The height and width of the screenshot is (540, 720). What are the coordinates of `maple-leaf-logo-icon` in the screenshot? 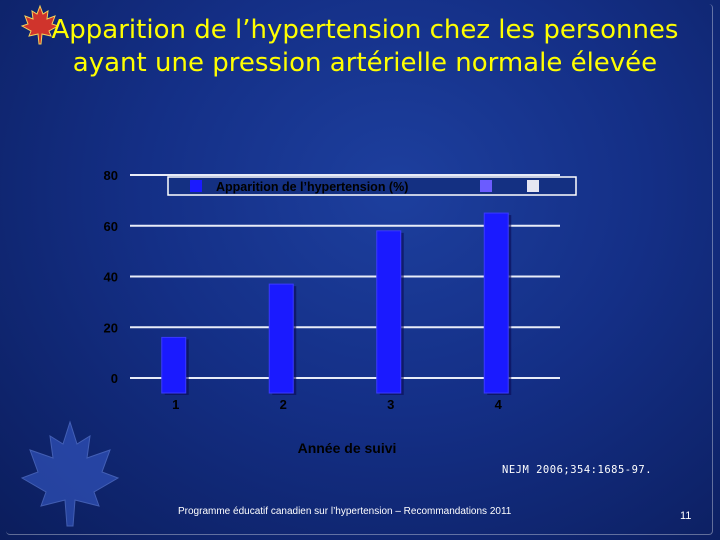 It's located at (40, 24).